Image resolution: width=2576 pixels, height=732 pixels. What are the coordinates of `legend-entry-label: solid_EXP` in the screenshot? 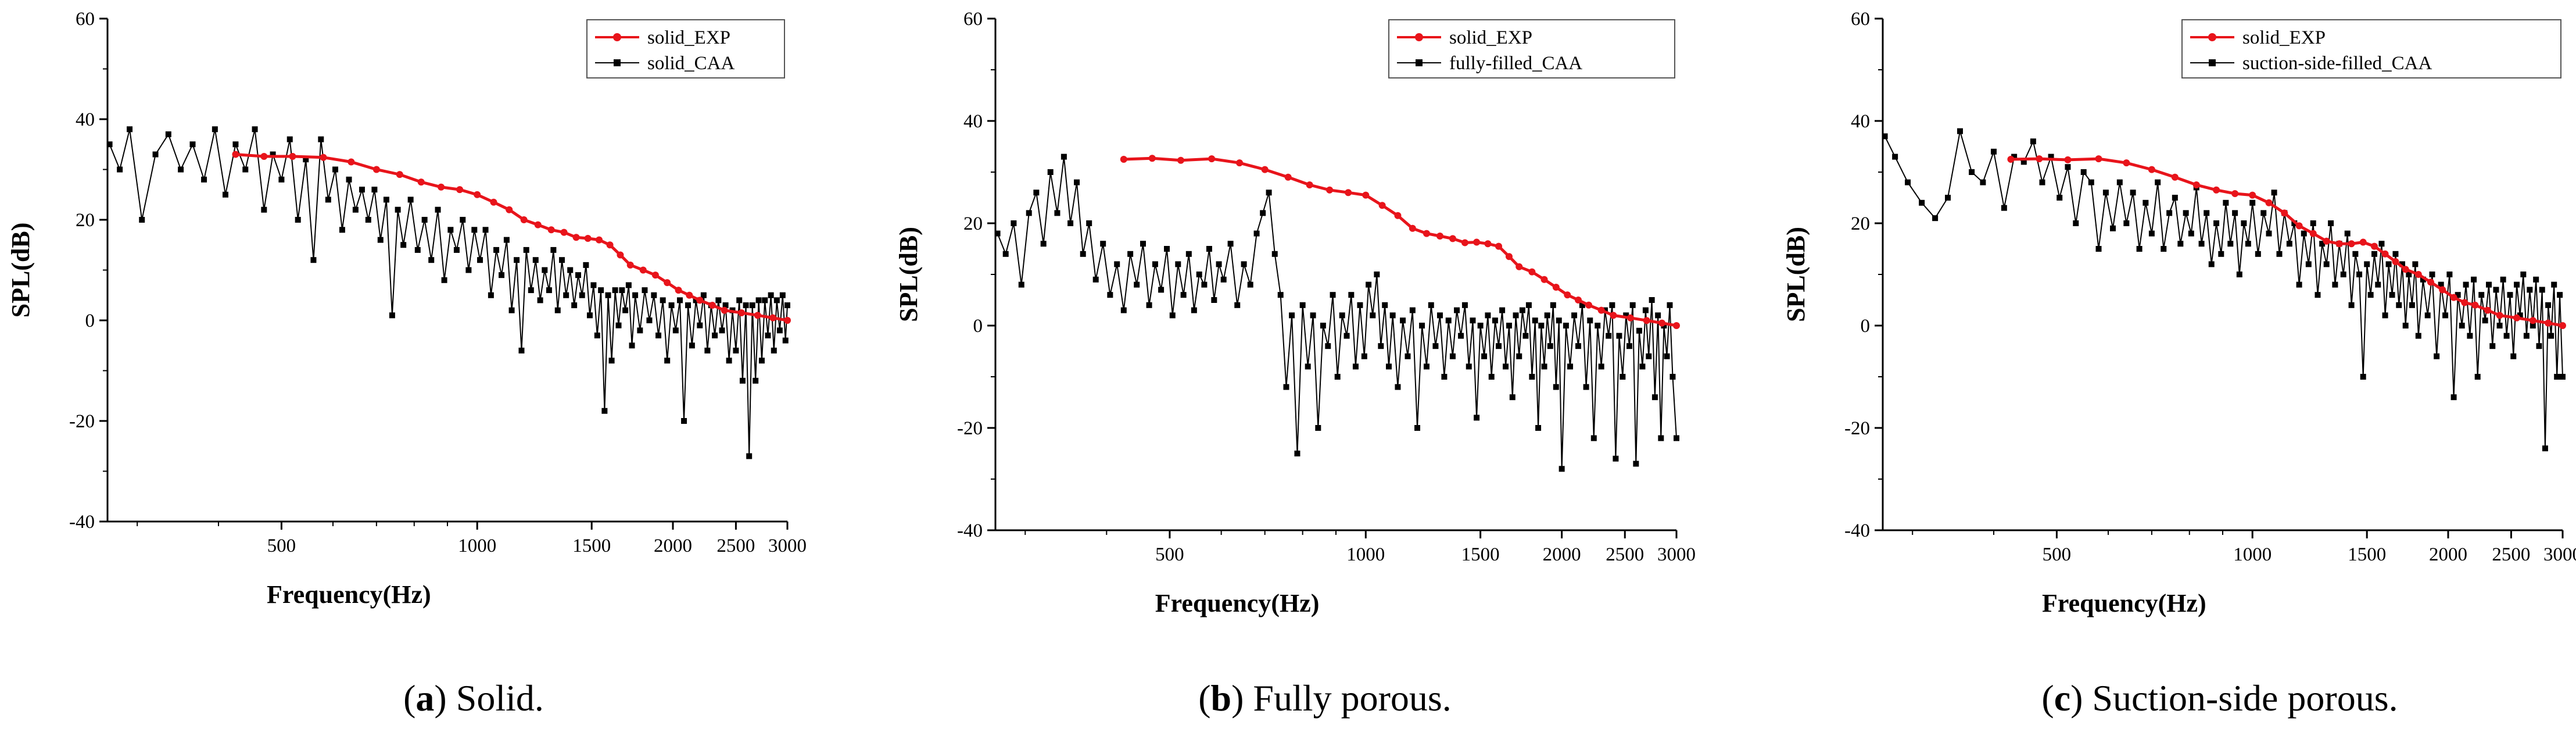 It's located at (688, 37).